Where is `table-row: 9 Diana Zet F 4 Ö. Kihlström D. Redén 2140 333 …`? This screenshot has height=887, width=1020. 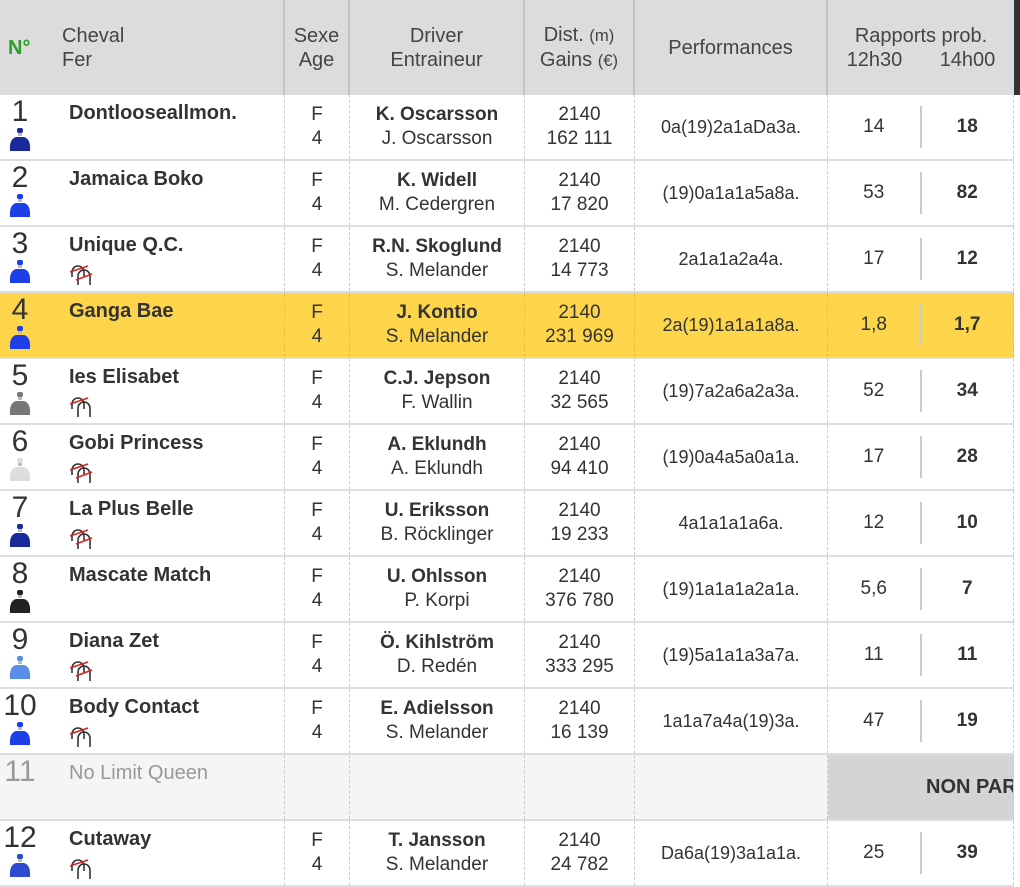
table-row: 9 Diana Zet F 4 Ö. Kihlström D. Redén 2140 333 … is located at coordinates (507, 656).